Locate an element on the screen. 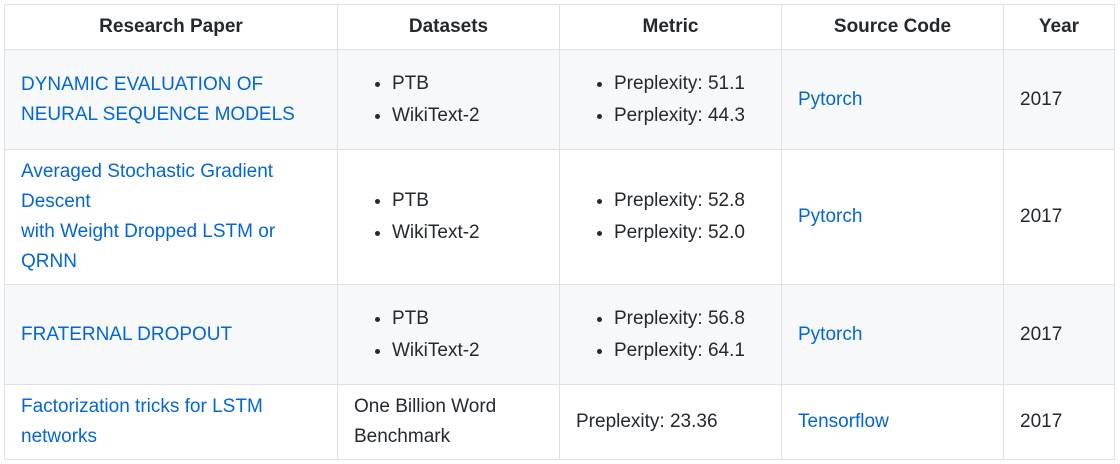  metrics-list: Preplexity: 56.8 Perplexity: 64.1 is located at coordinates (670, 335).